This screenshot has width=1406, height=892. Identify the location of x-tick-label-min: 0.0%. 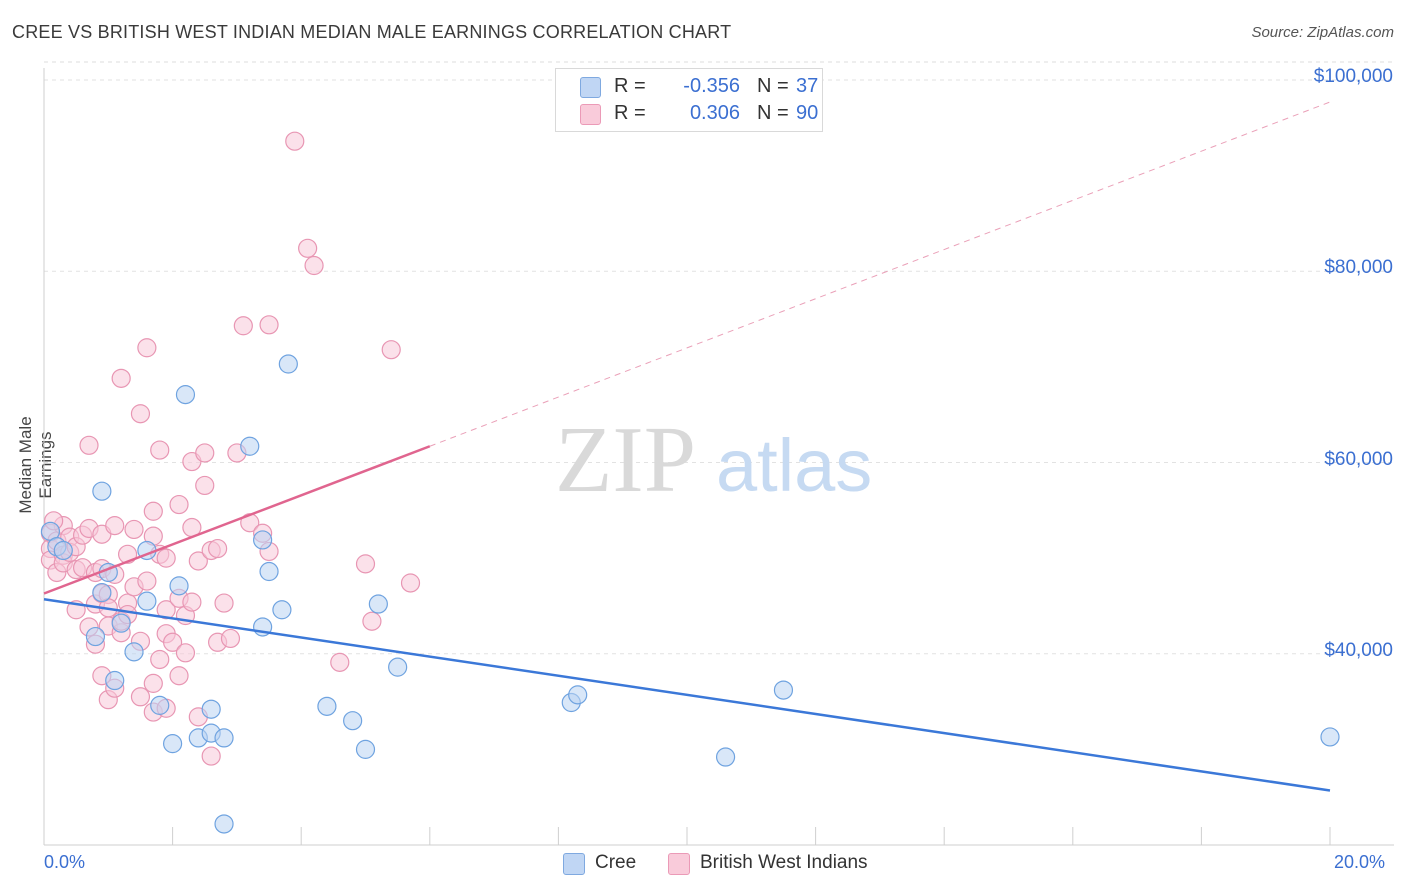
(65, 862).